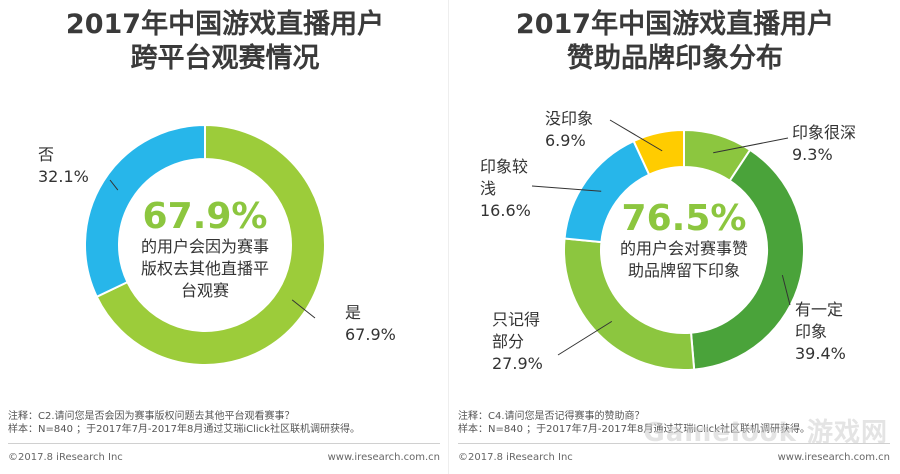 This screenshot has width=900, height=474. I want to click on right-title-line2: 赞助品牌印象分布, so click(675, 58).